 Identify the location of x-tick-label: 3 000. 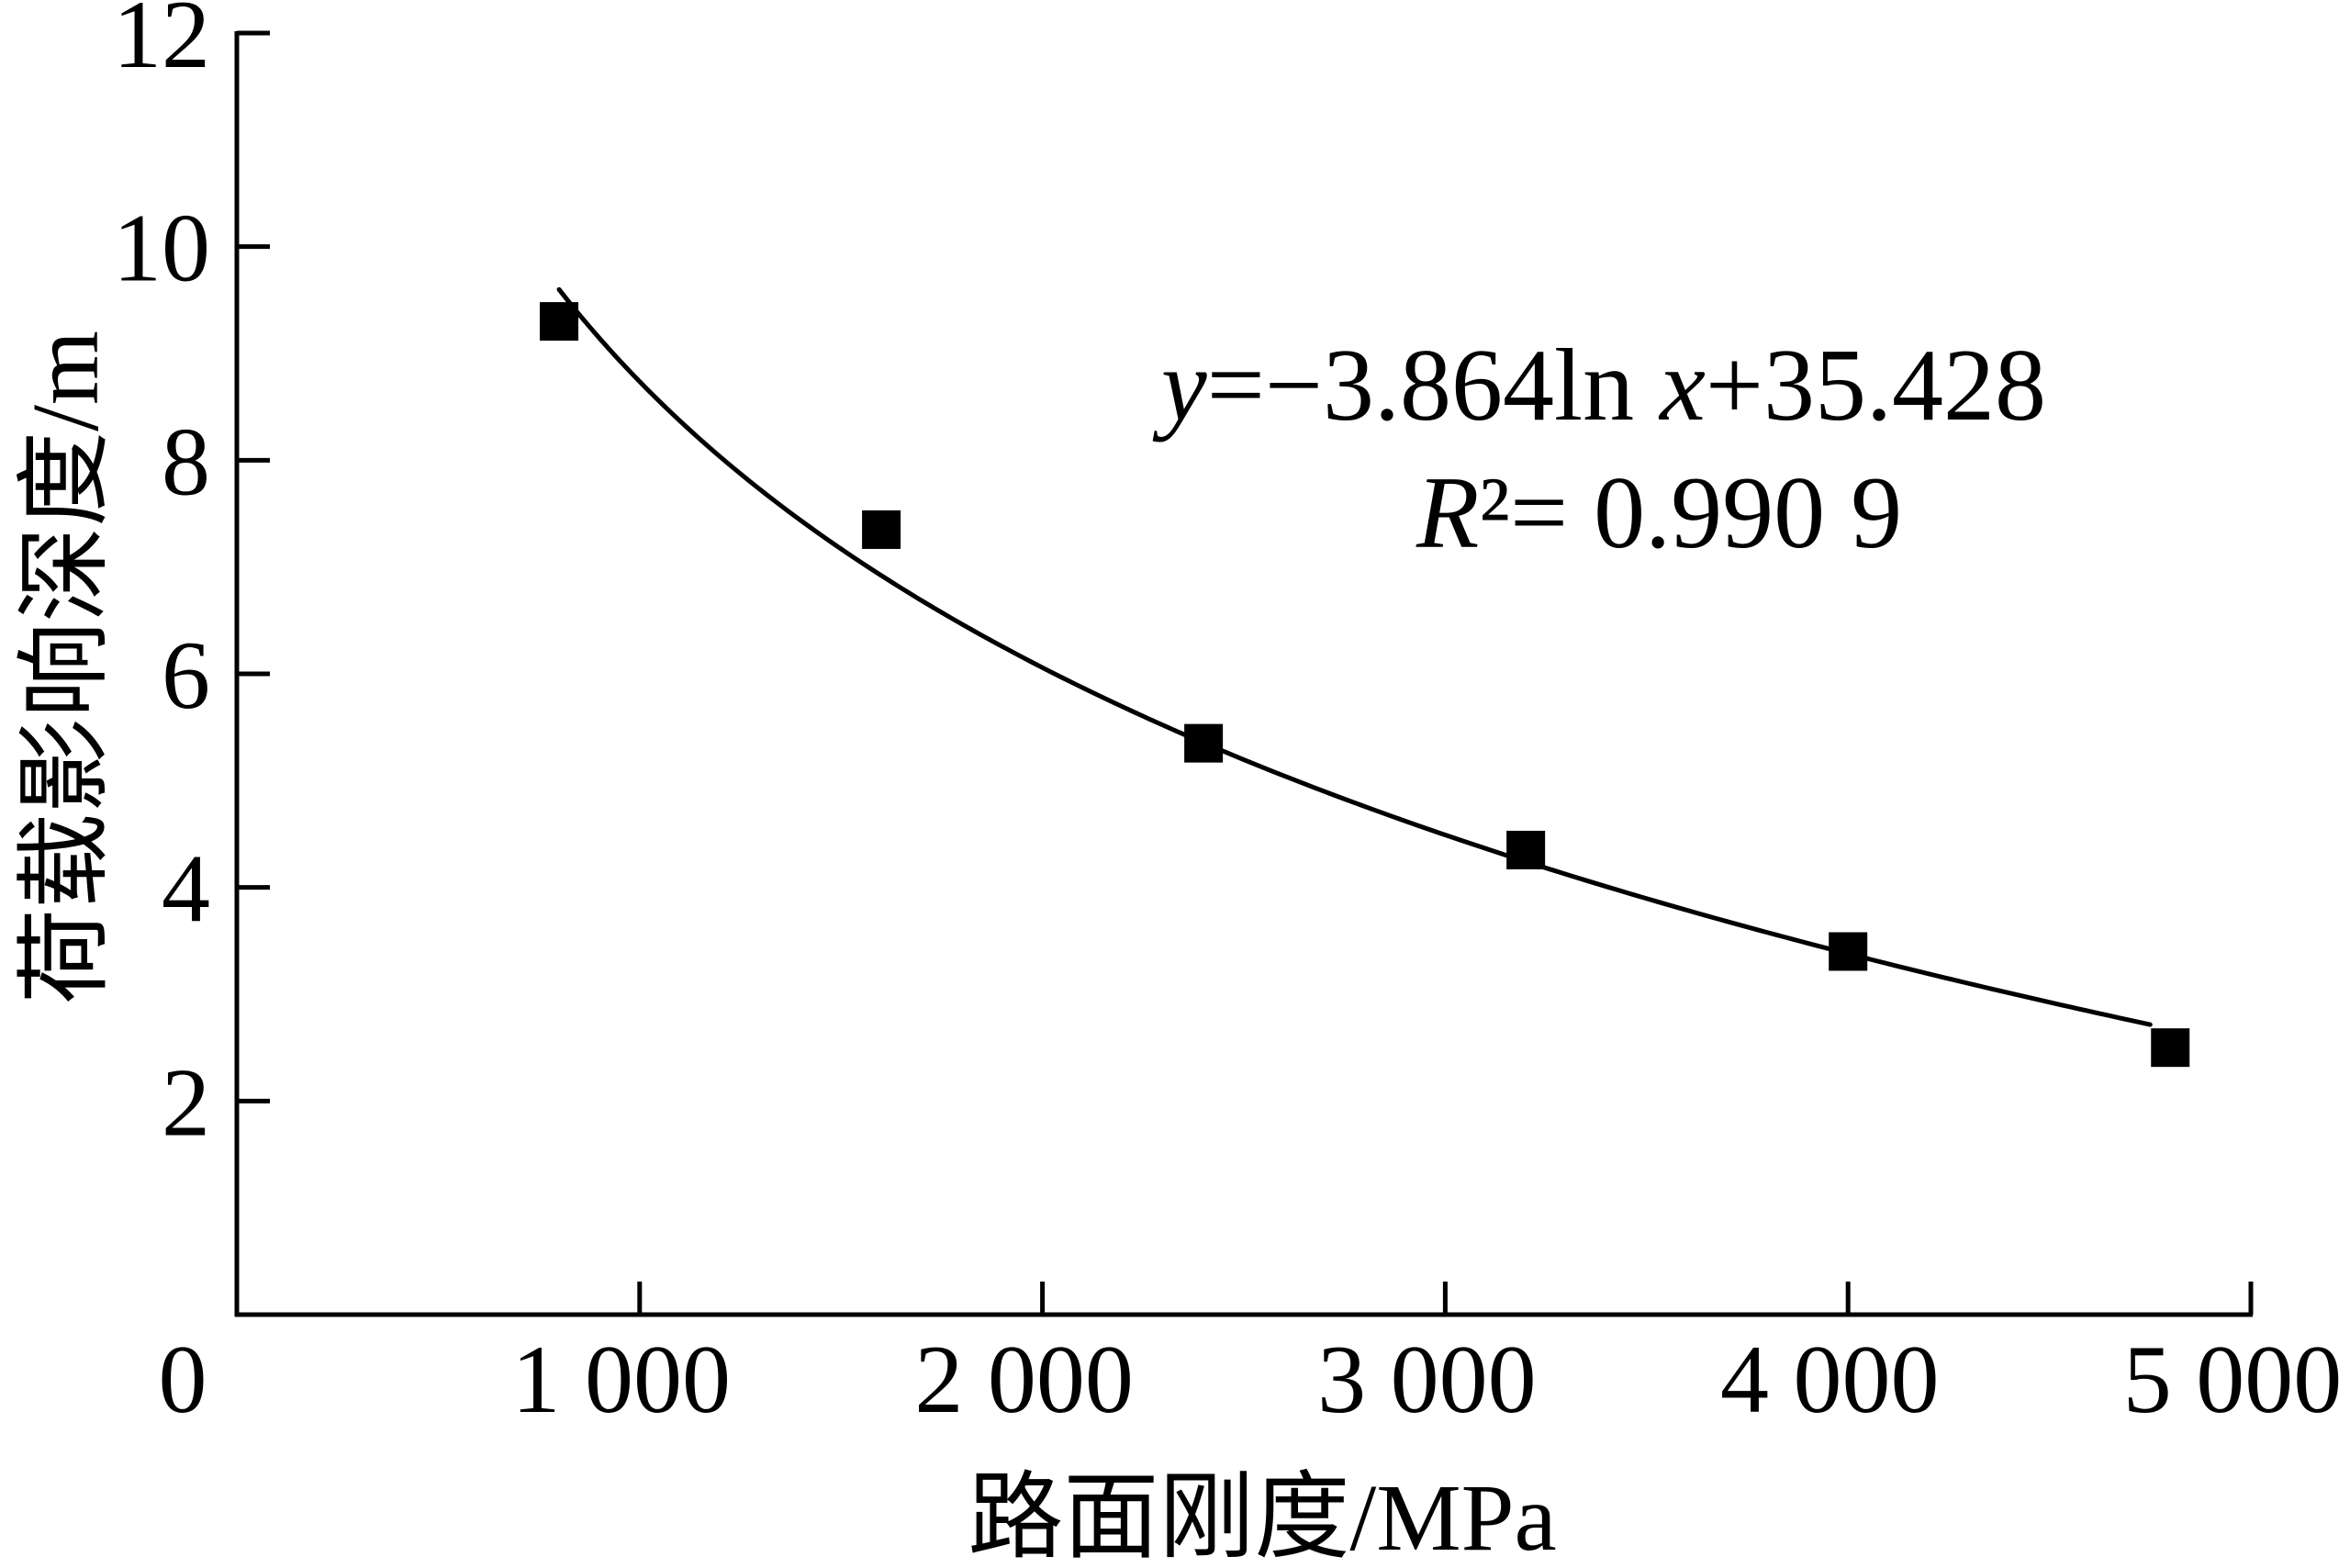
(1427, 1379).